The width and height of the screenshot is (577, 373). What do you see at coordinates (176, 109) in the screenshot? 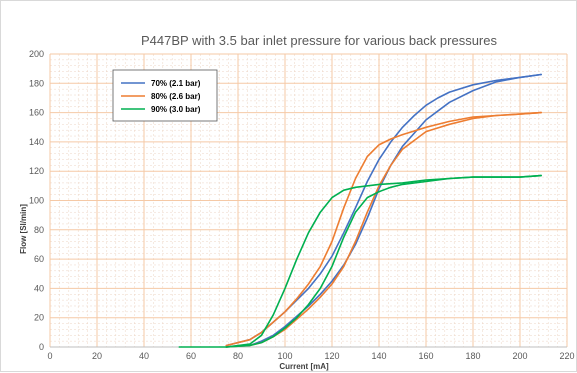
I see `legend-label-3: 90% (3.0 bar)` at bounding box center [176, 109].